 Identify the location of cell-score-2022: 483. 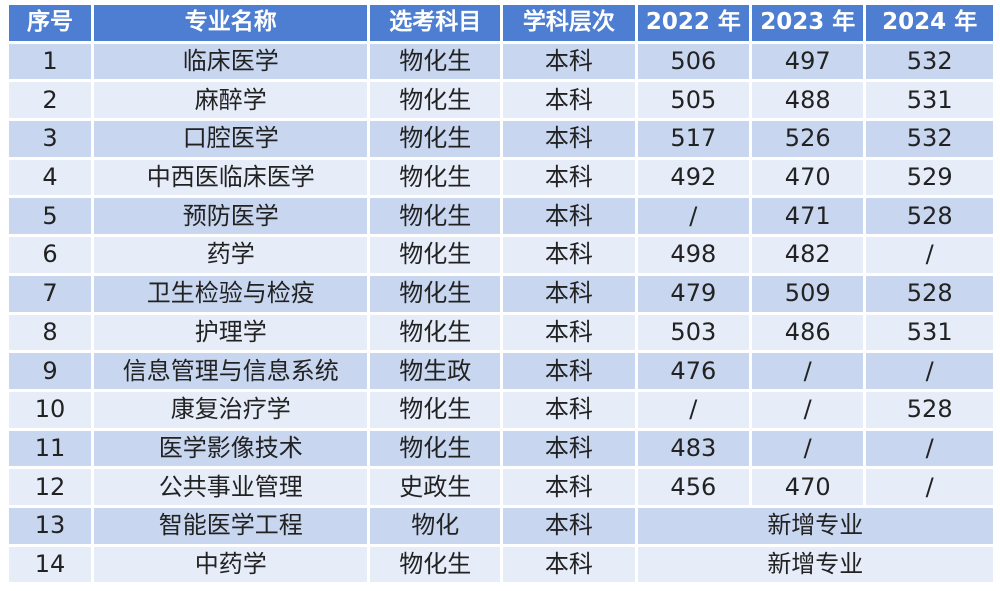
(693, 448).